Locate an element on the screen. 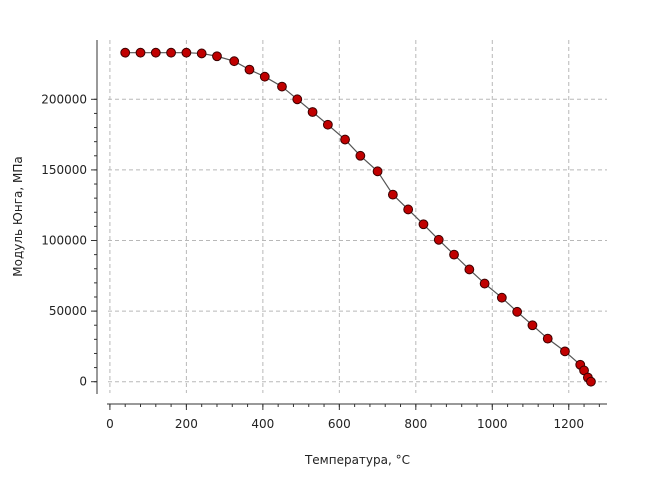  y-tick-label: 150000 is located at coordinates (64, 170).